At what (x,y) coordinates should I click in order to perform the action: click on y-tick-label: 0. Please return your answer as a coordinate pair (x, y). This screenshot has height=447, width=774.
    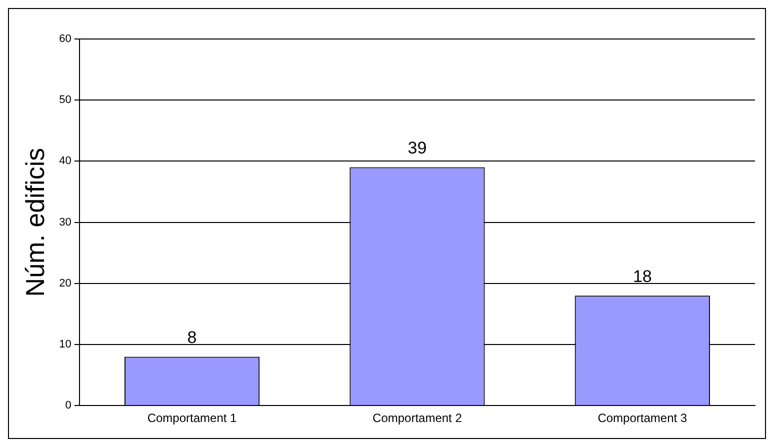
    Looking at the image, I should click on (68, 406).